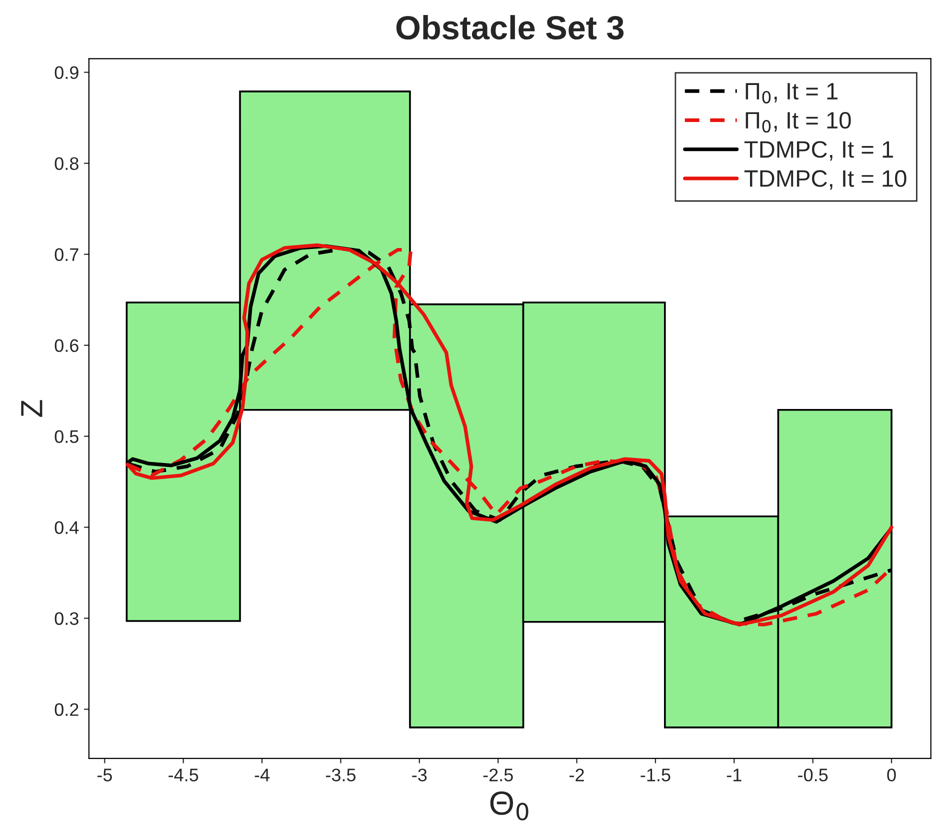 This screenshot has height=838, width=946. I want to click on x-tick-label: -3, so click(419, 775).